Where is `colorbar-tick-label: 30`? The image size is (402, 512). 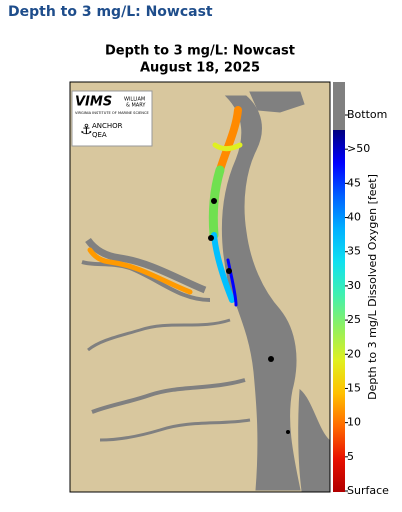 colorbar-tick-label: 30 is located at coordinates (354, 285).